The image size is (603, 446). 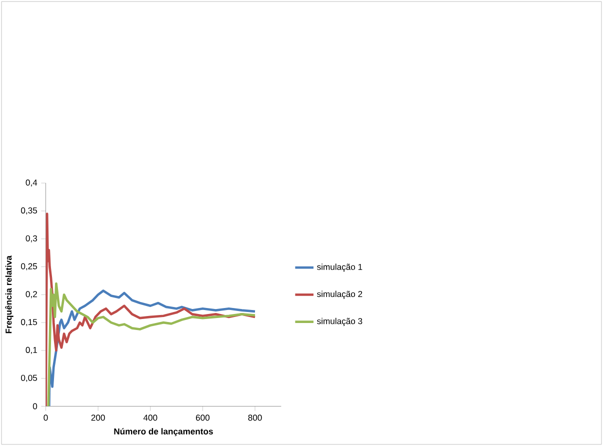 I want to click on x-axis-title: Número de lançamentos, so click(x=163, y=432).